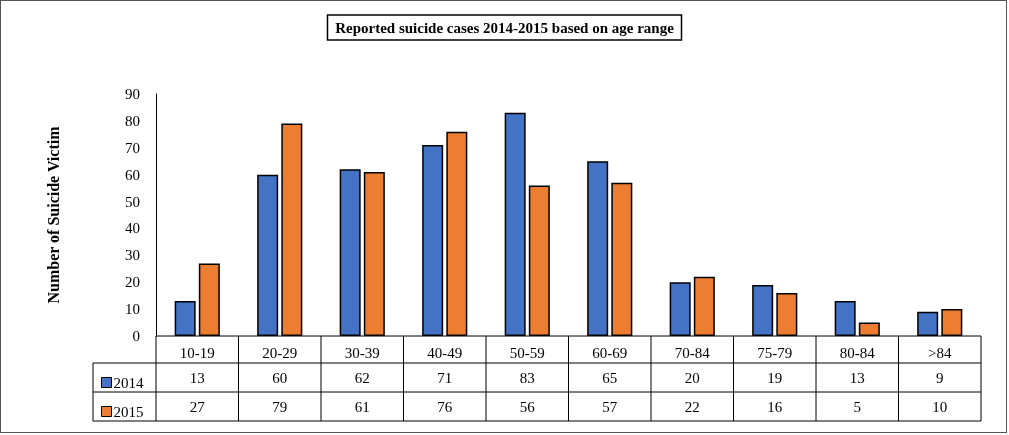  I want to click on data-label: 57, so click(610, 406).